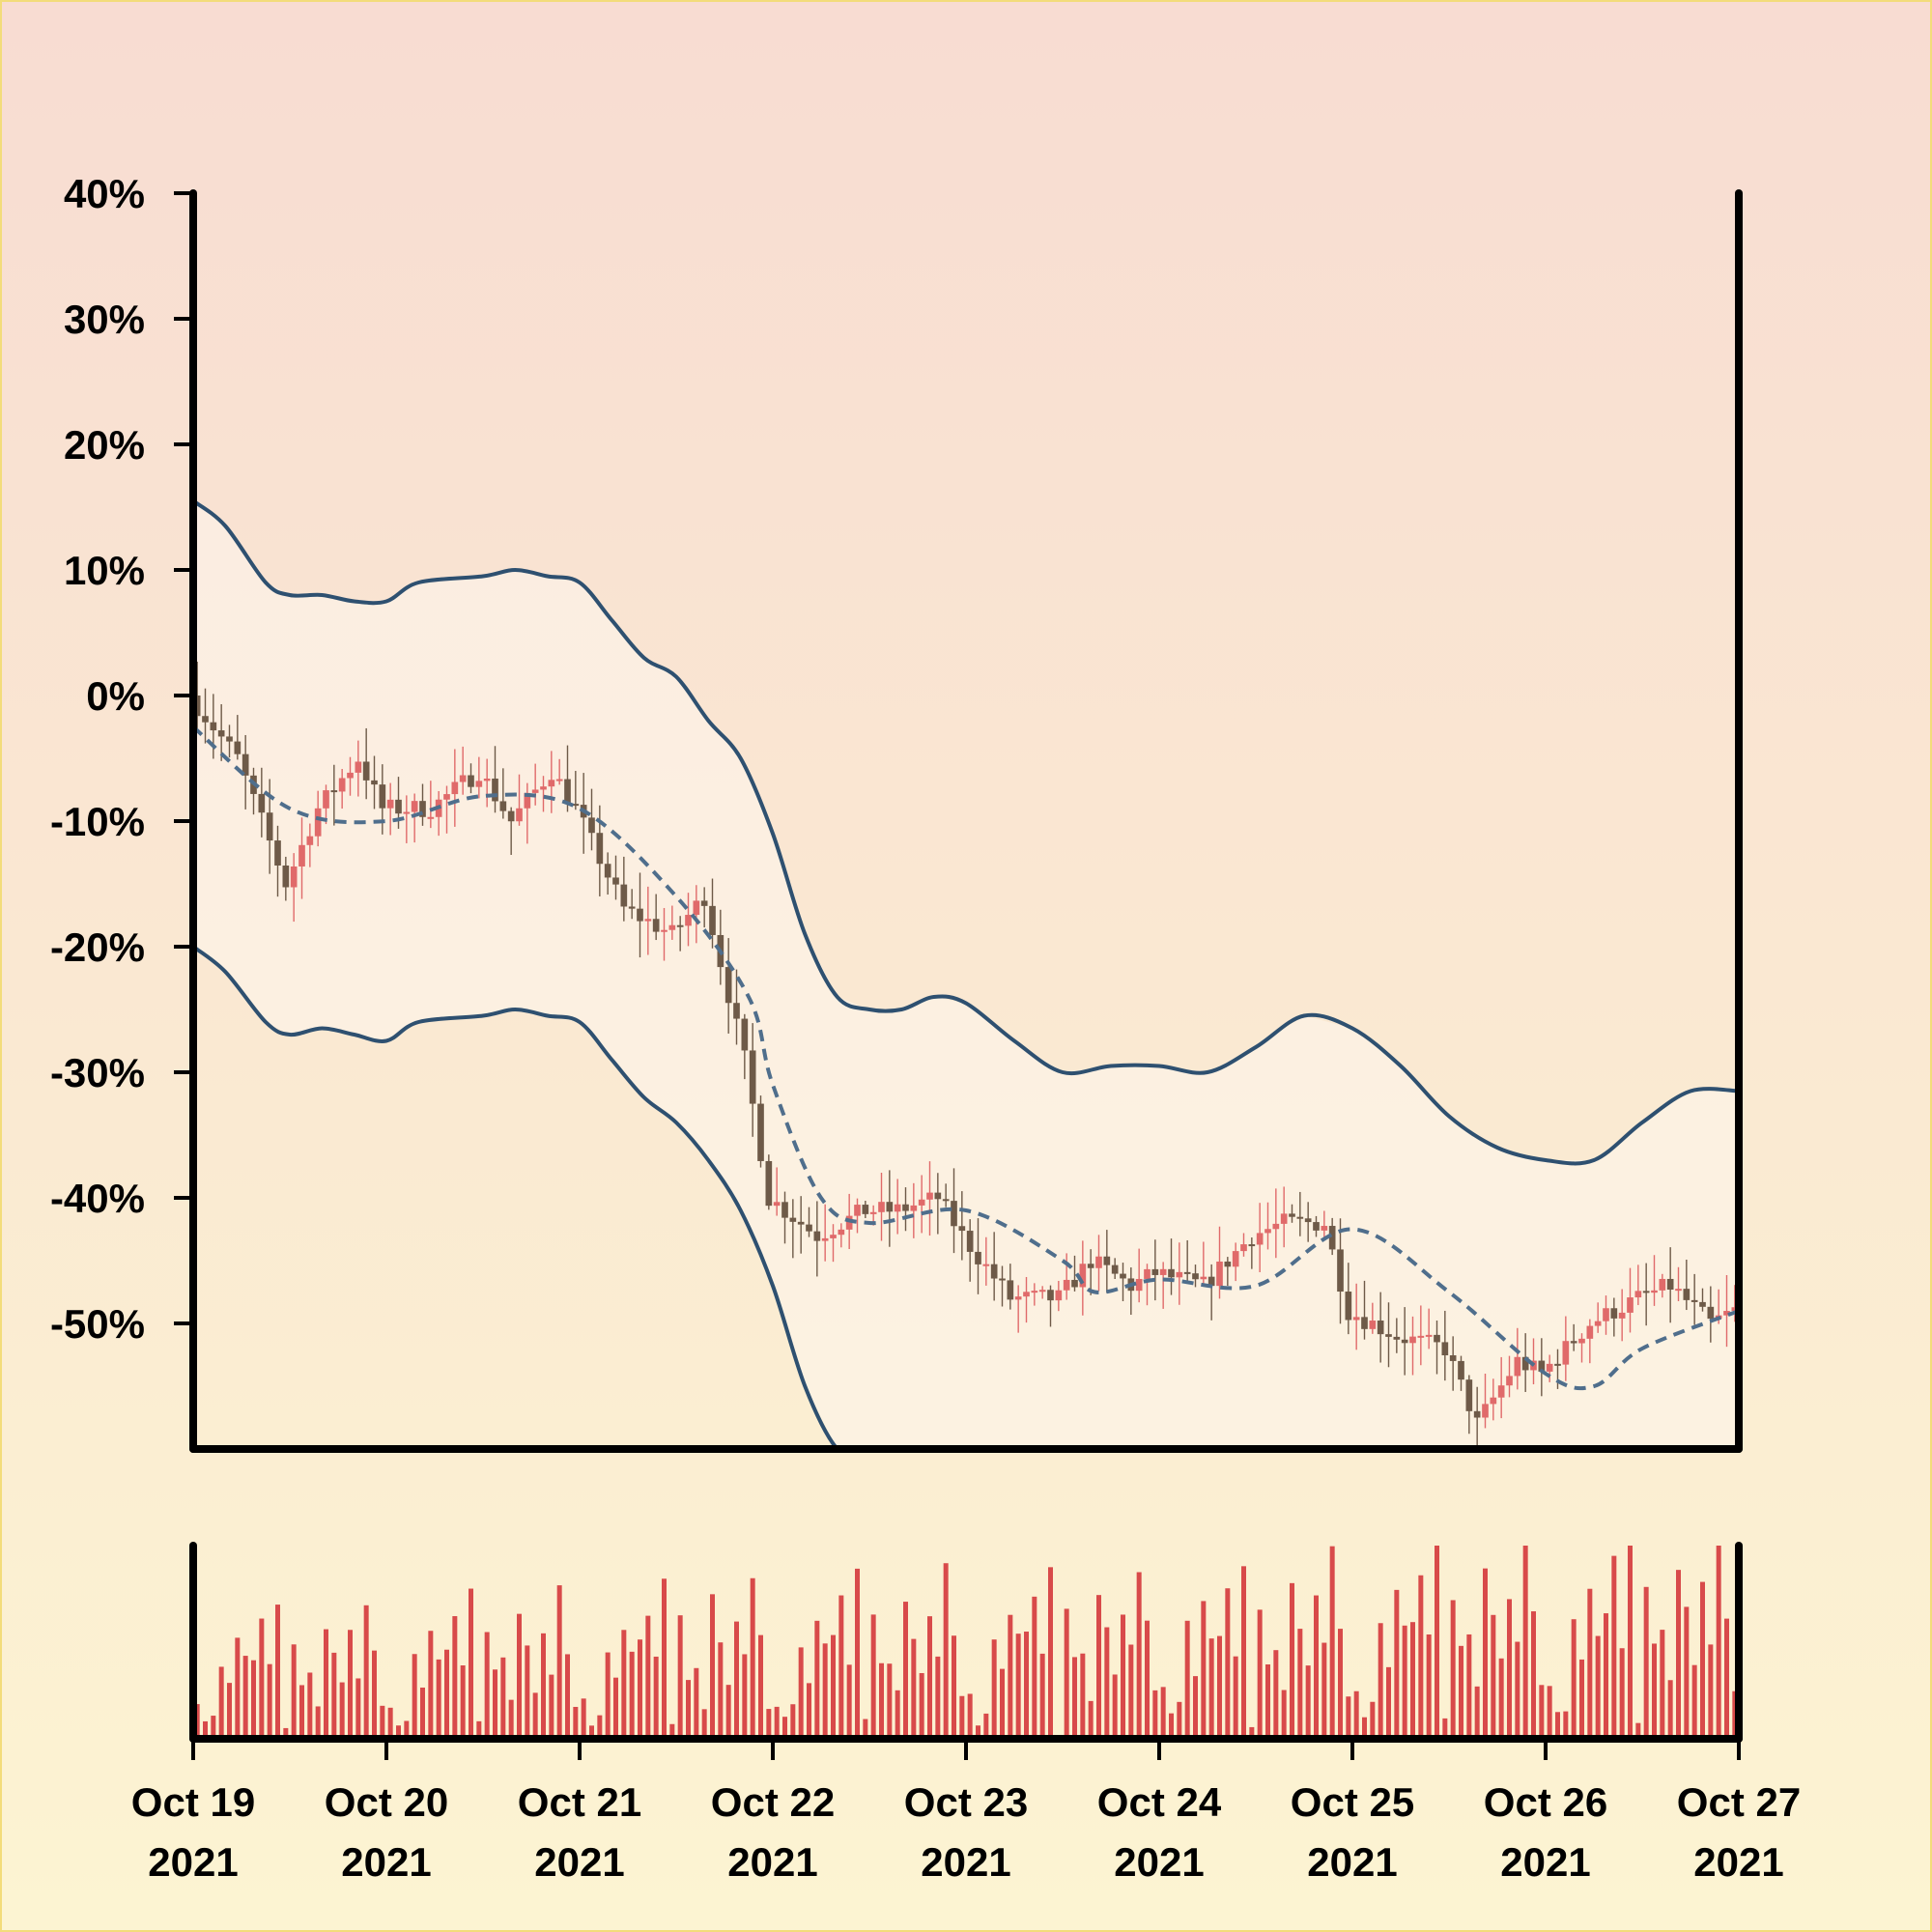 The height and width of the screenshot is (1932, 1932). Describe the element at coordinates (121, 821) in the screenshot. I see `y-tick: -10%` at that location.